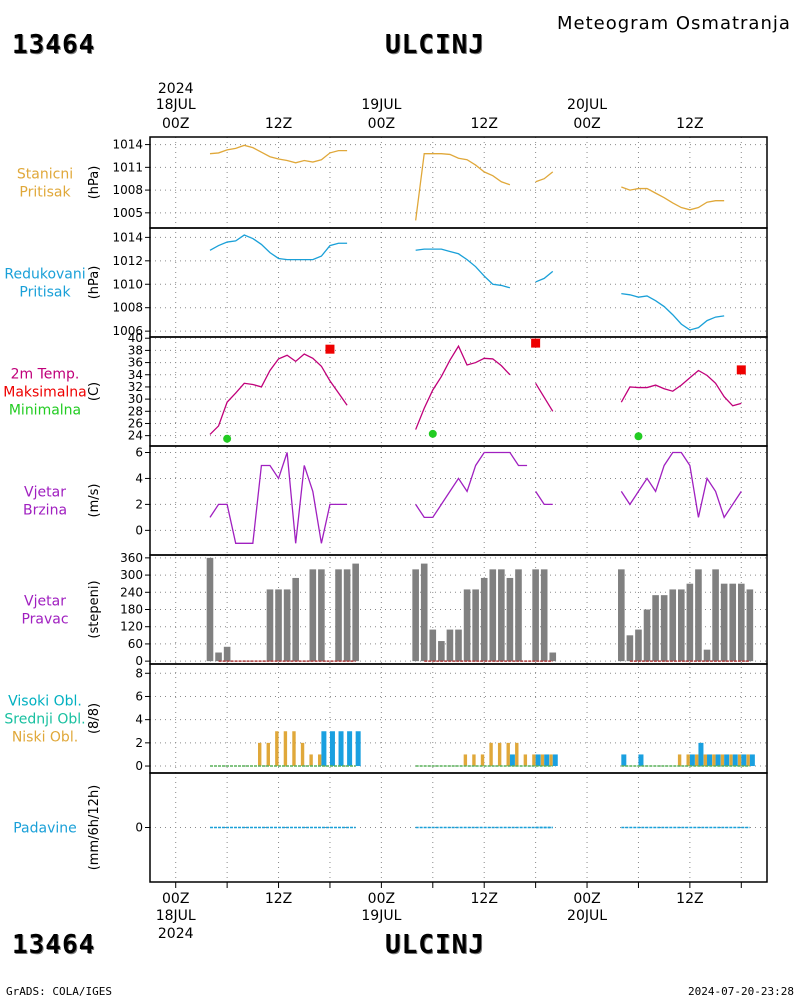  I want to click on wind_speed-panel-label: Vjetar, so click(45, 493).